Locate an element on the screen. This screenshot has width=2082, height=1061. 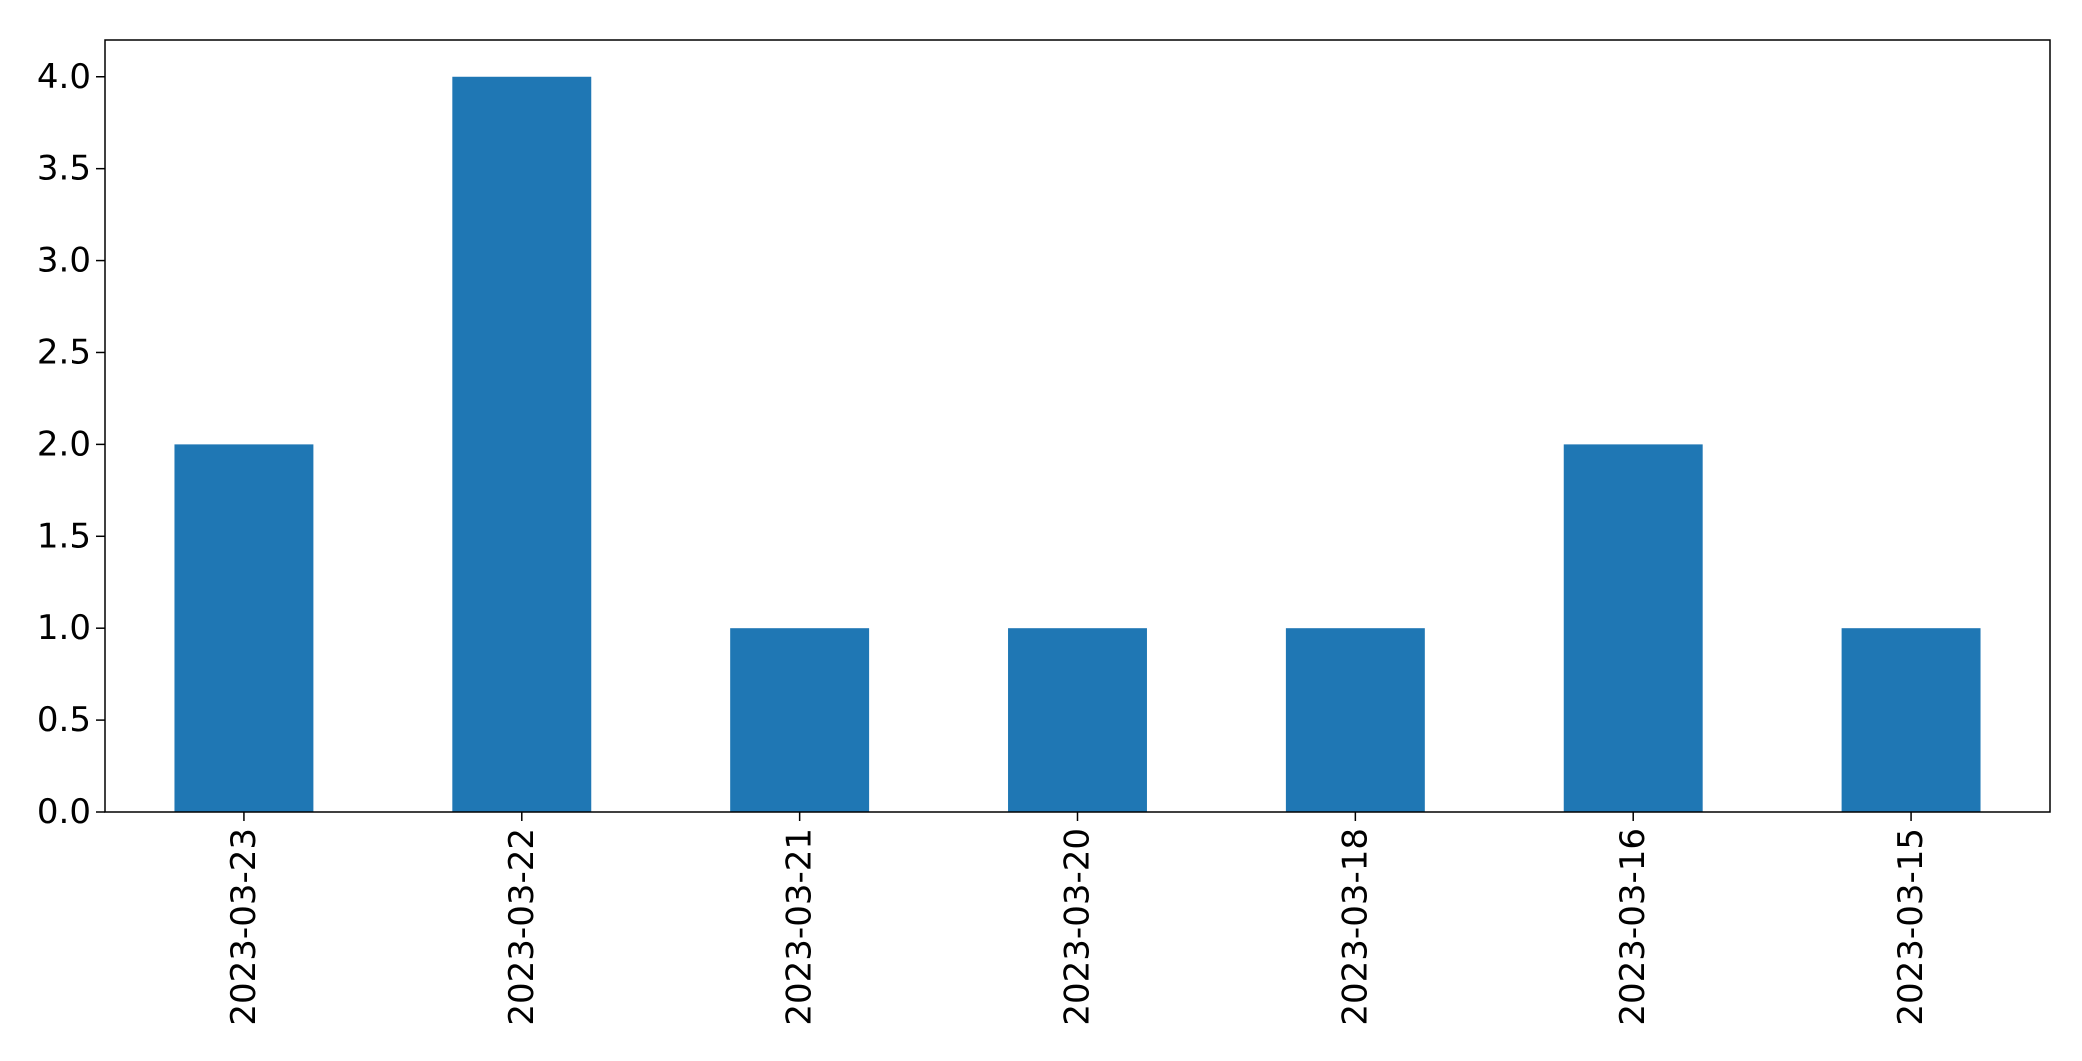
y-tick-label: 1.5 is located at coordinates (64, 536).